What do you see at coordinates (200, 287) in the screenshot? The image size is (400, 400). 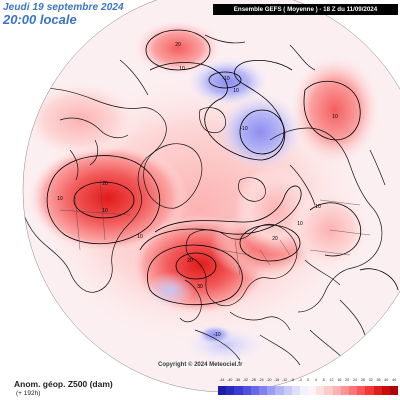 I see `positive-anomaly-label: 30` at bounding box center [200, 287].